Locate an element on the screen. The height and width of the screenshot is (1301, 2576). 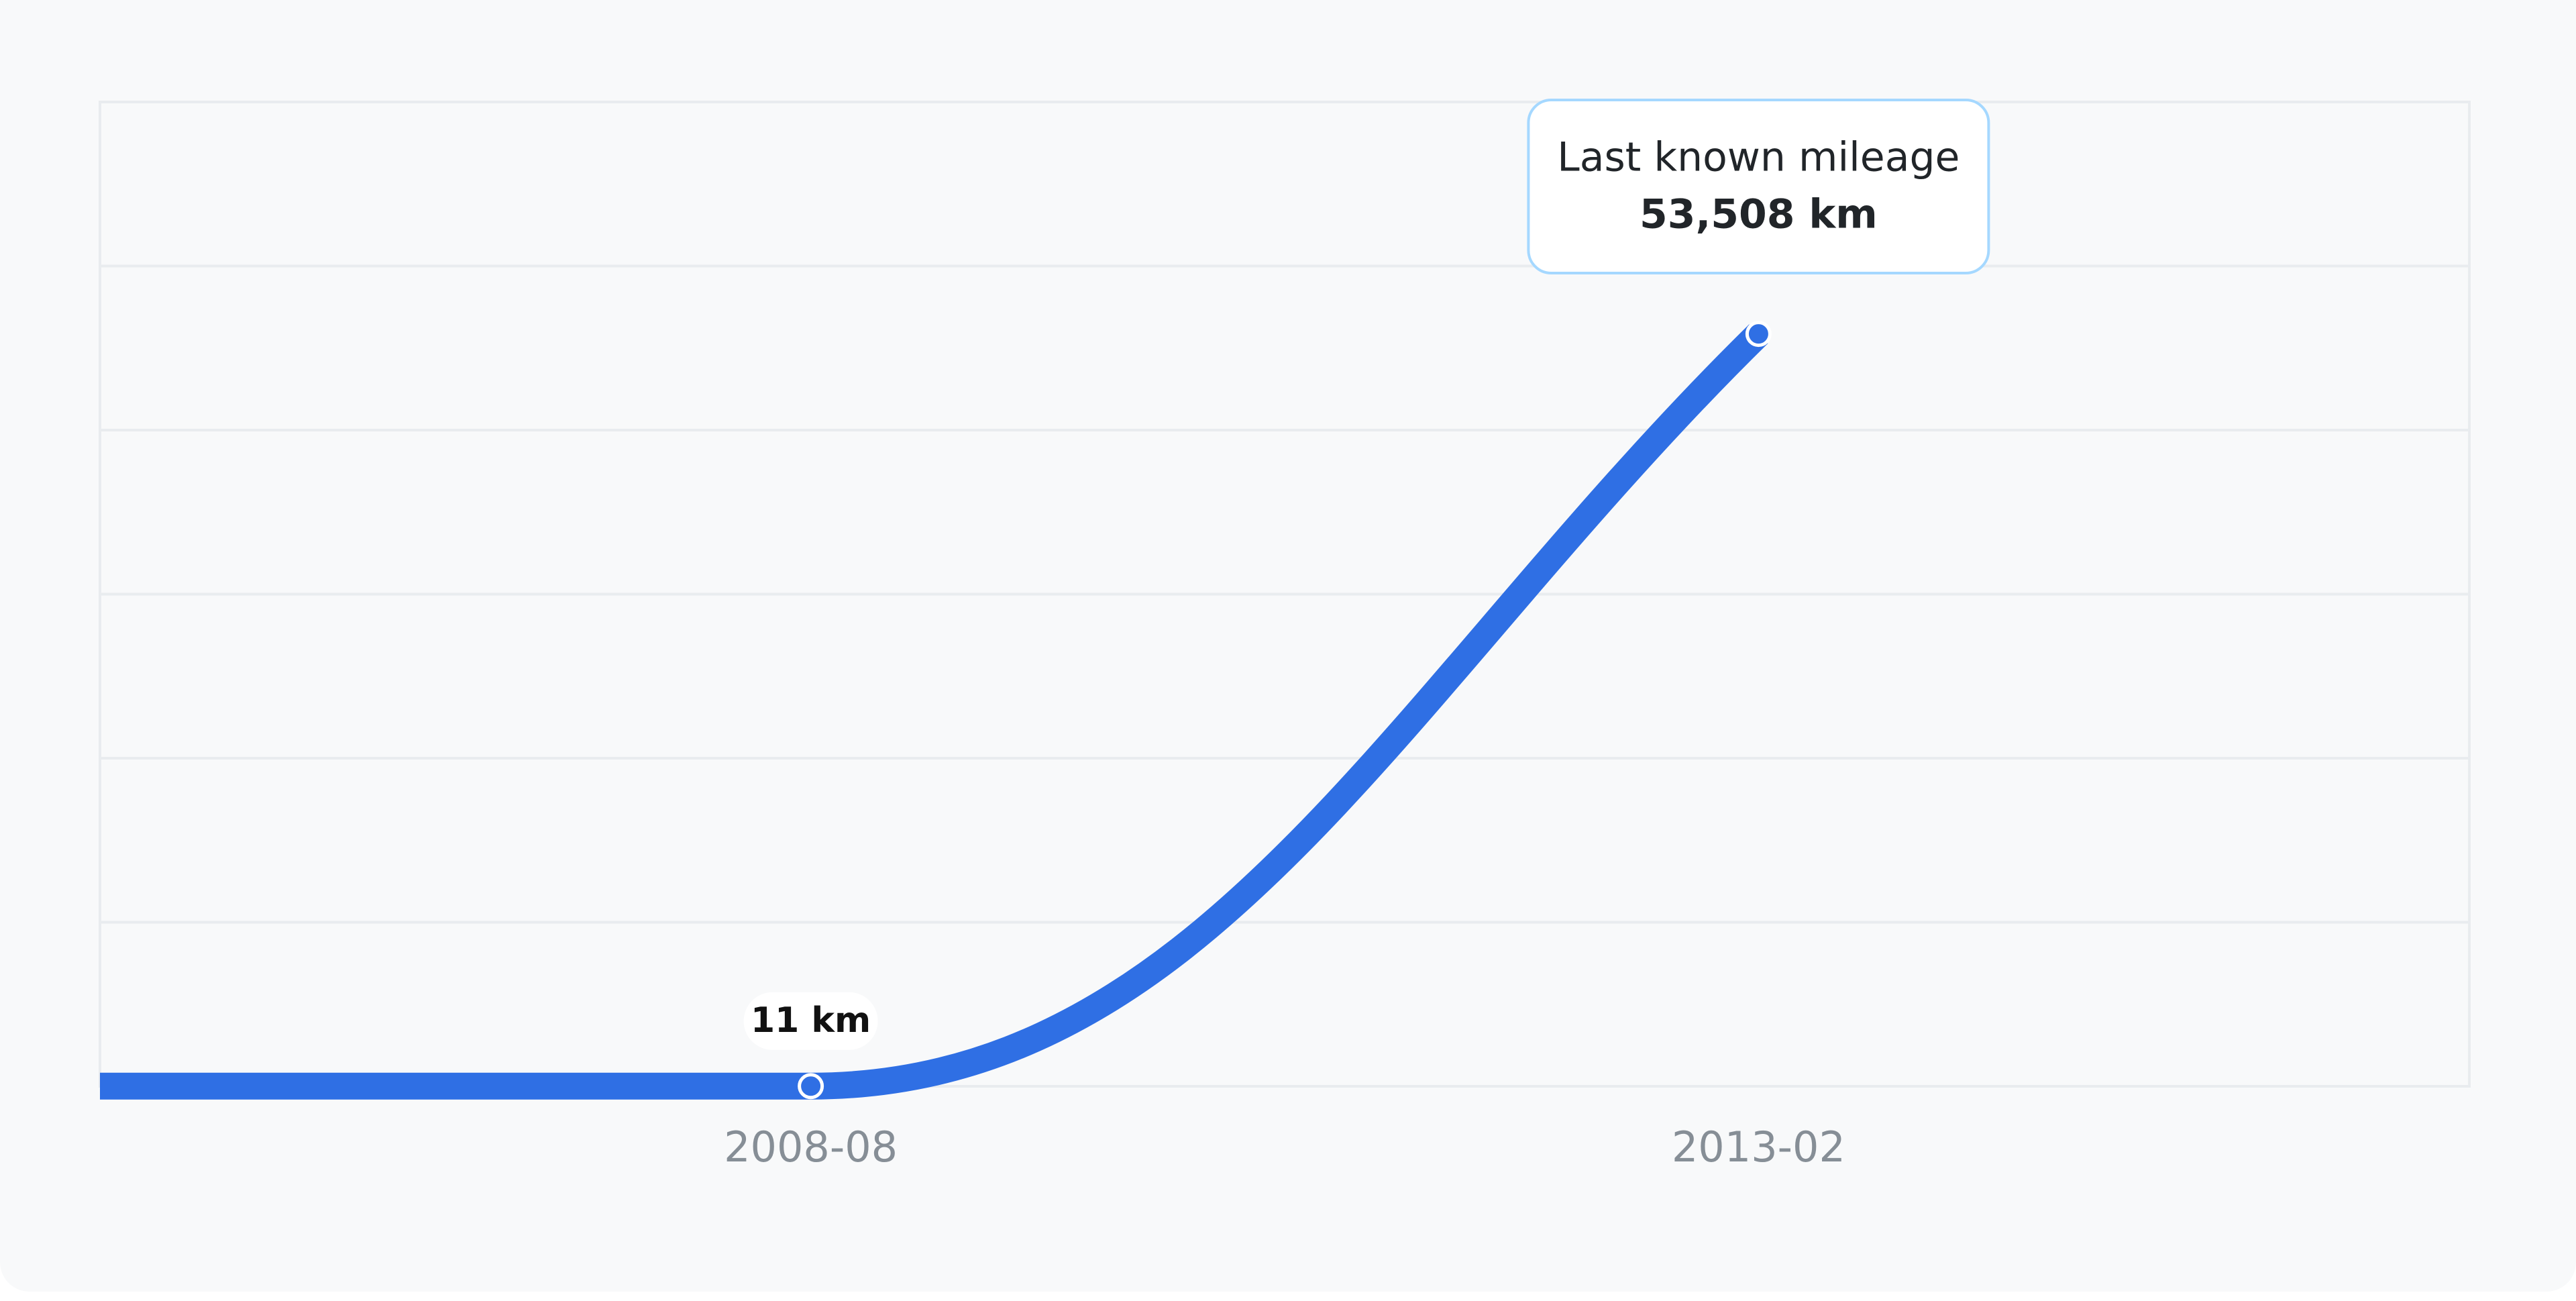
value-label: 11 km is located at coordinates (811, 1020).